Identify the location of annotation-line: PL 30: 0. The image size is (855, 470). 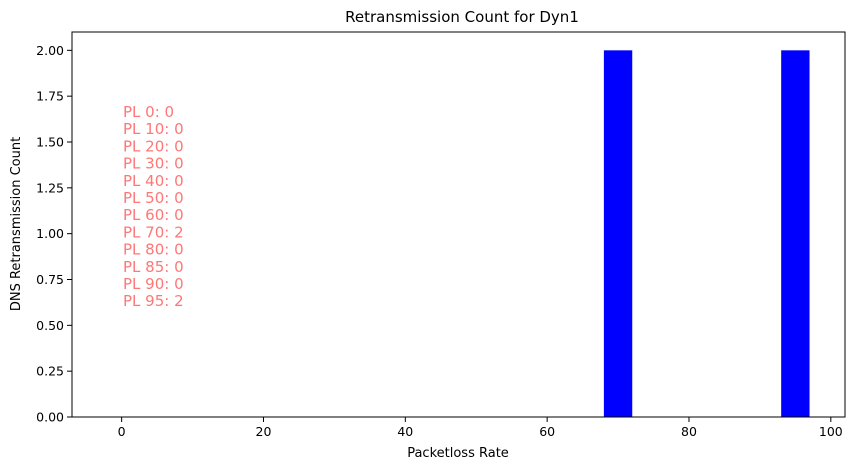
(153, 164).